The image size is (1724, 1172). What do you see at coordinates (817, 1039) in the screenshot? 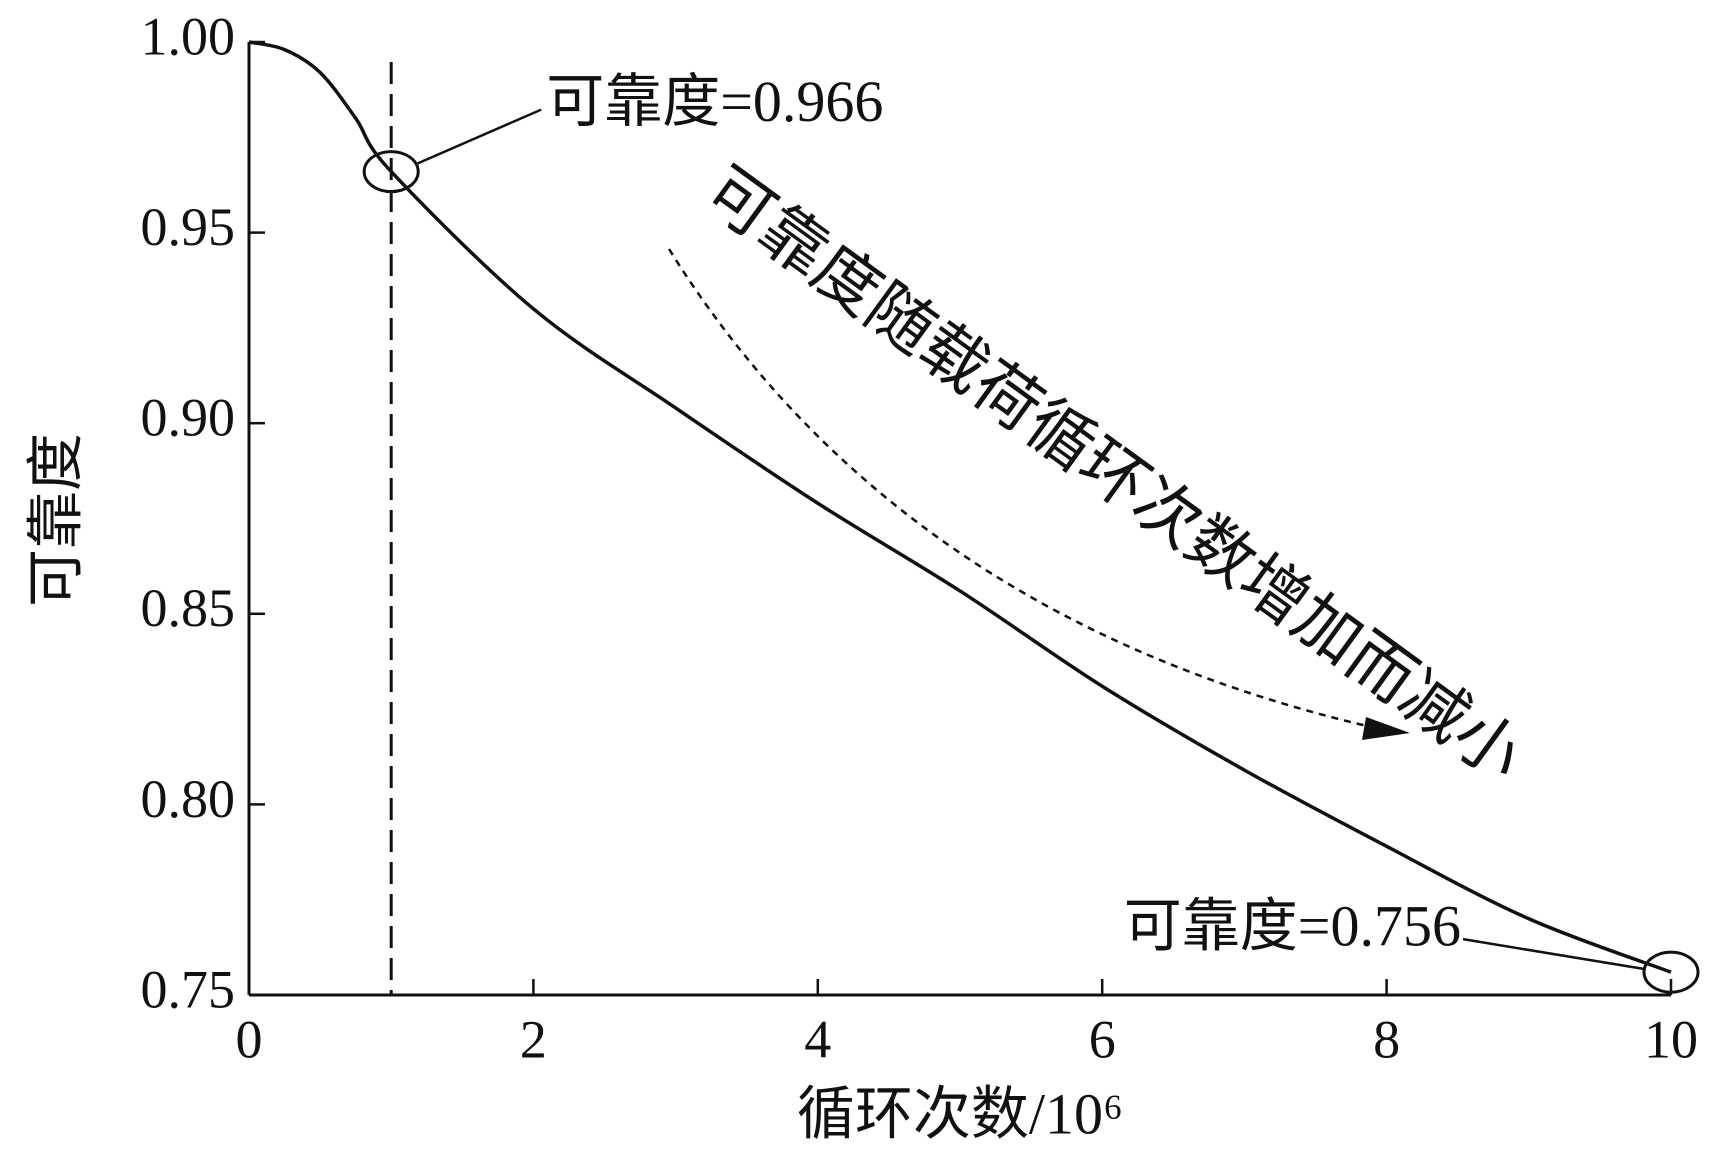
I see `x-tick-label: 4` at bounding box center [817, 1039].